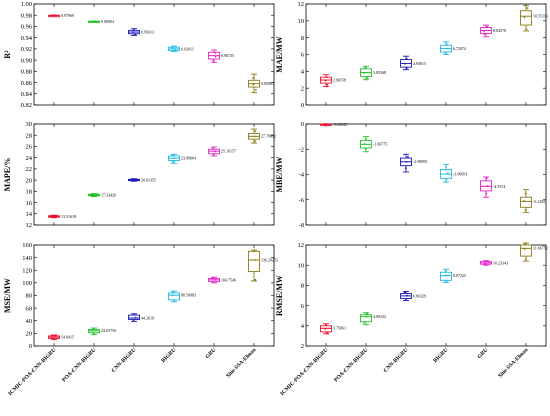 This screenshot has height=416, width=550. I want to click on y-tick-label: 18, so click(29, 192).